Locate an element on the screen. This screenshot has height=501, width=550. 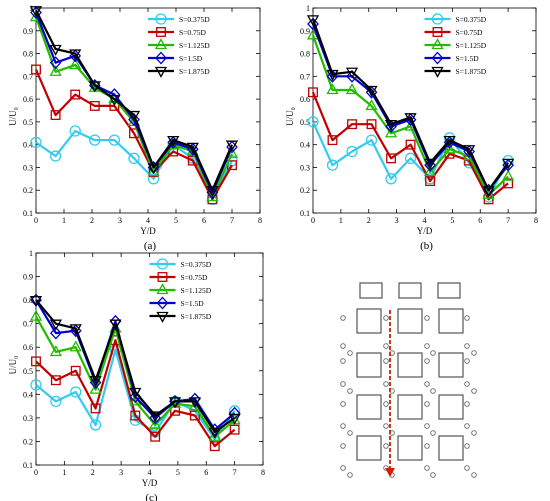
x-tick-label: 2 is located at coordinates (369, 220).